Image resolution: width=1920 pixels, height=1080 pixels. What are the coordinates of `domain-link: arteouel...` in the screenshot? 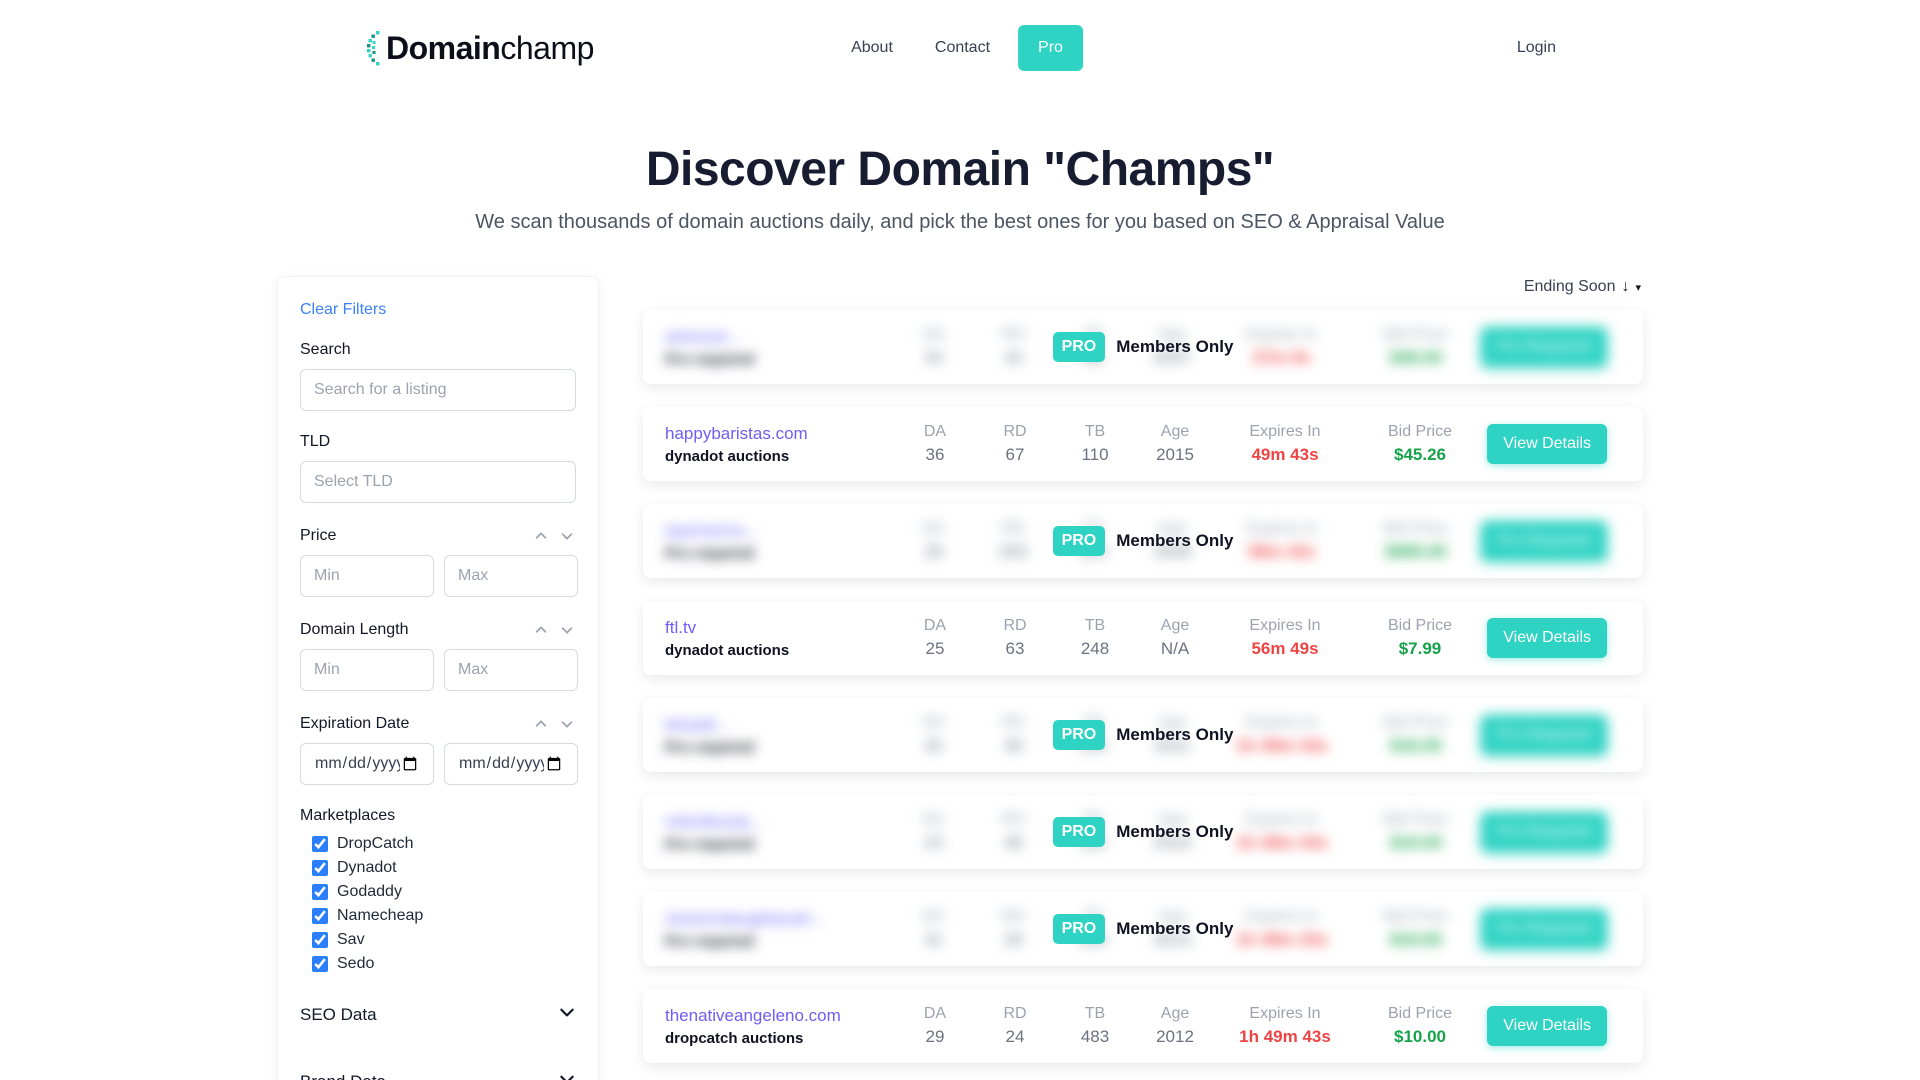 It's located at (703, 336).